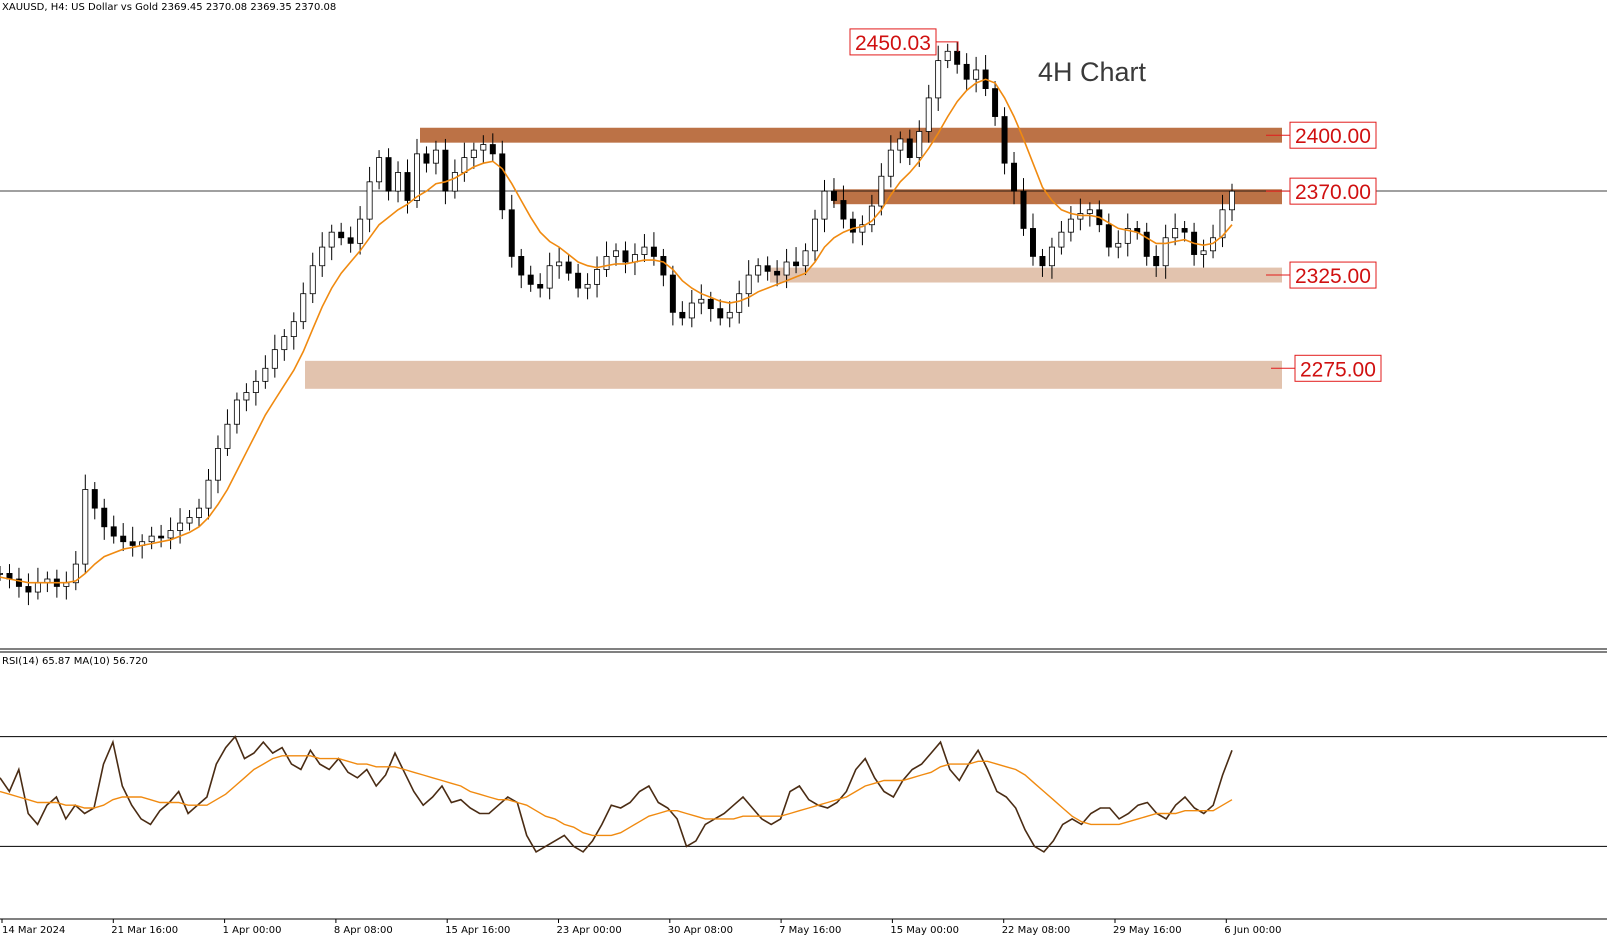 The width and height of the screenshot is (1607, 939). What do you see at coordinates (477, 930) in the screenshot?
I see `time-tick-label: 15 Apr 16:00` at bounding box center [477, 930].